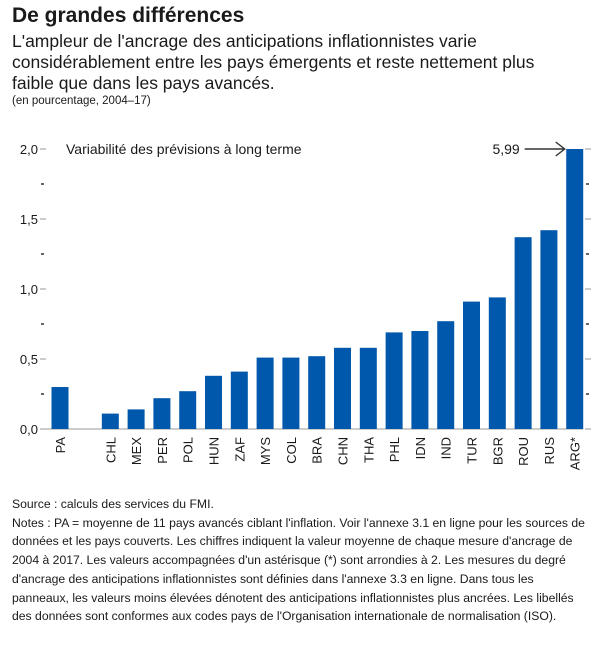 This screenshot has width=600, height=650. What do you see at coordinates (29, 219) in the screenshot?
I see `y-tick-label: 1,5` at bounding box center [29, 219].